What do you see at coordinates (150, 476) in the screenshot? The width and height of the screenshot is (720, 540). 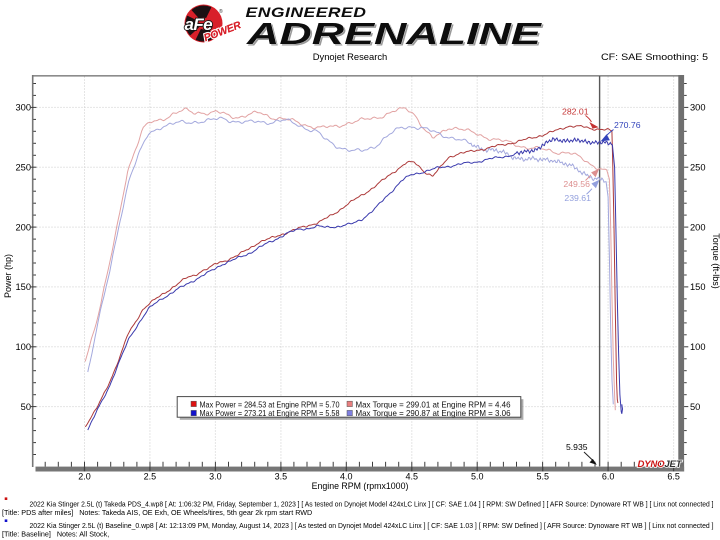 I see `svg-text: 2.5` at bounding box center [150, 476].